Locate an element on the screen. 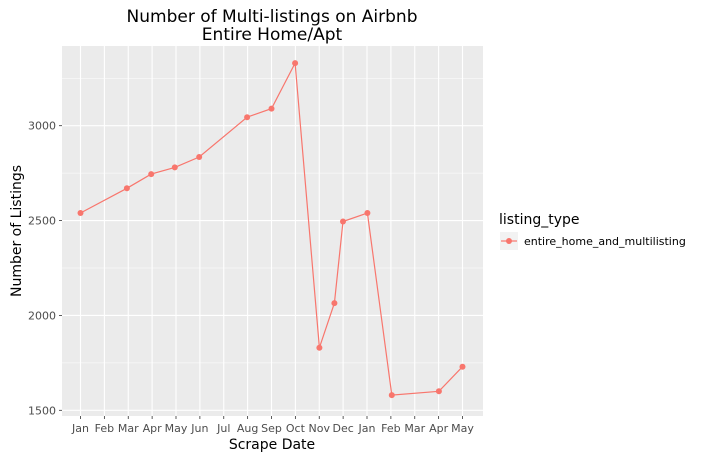 Image resolution: width=711 pixels, height=459 pixels. y-tick-label: 2500 is located at coordinates (42, 221).